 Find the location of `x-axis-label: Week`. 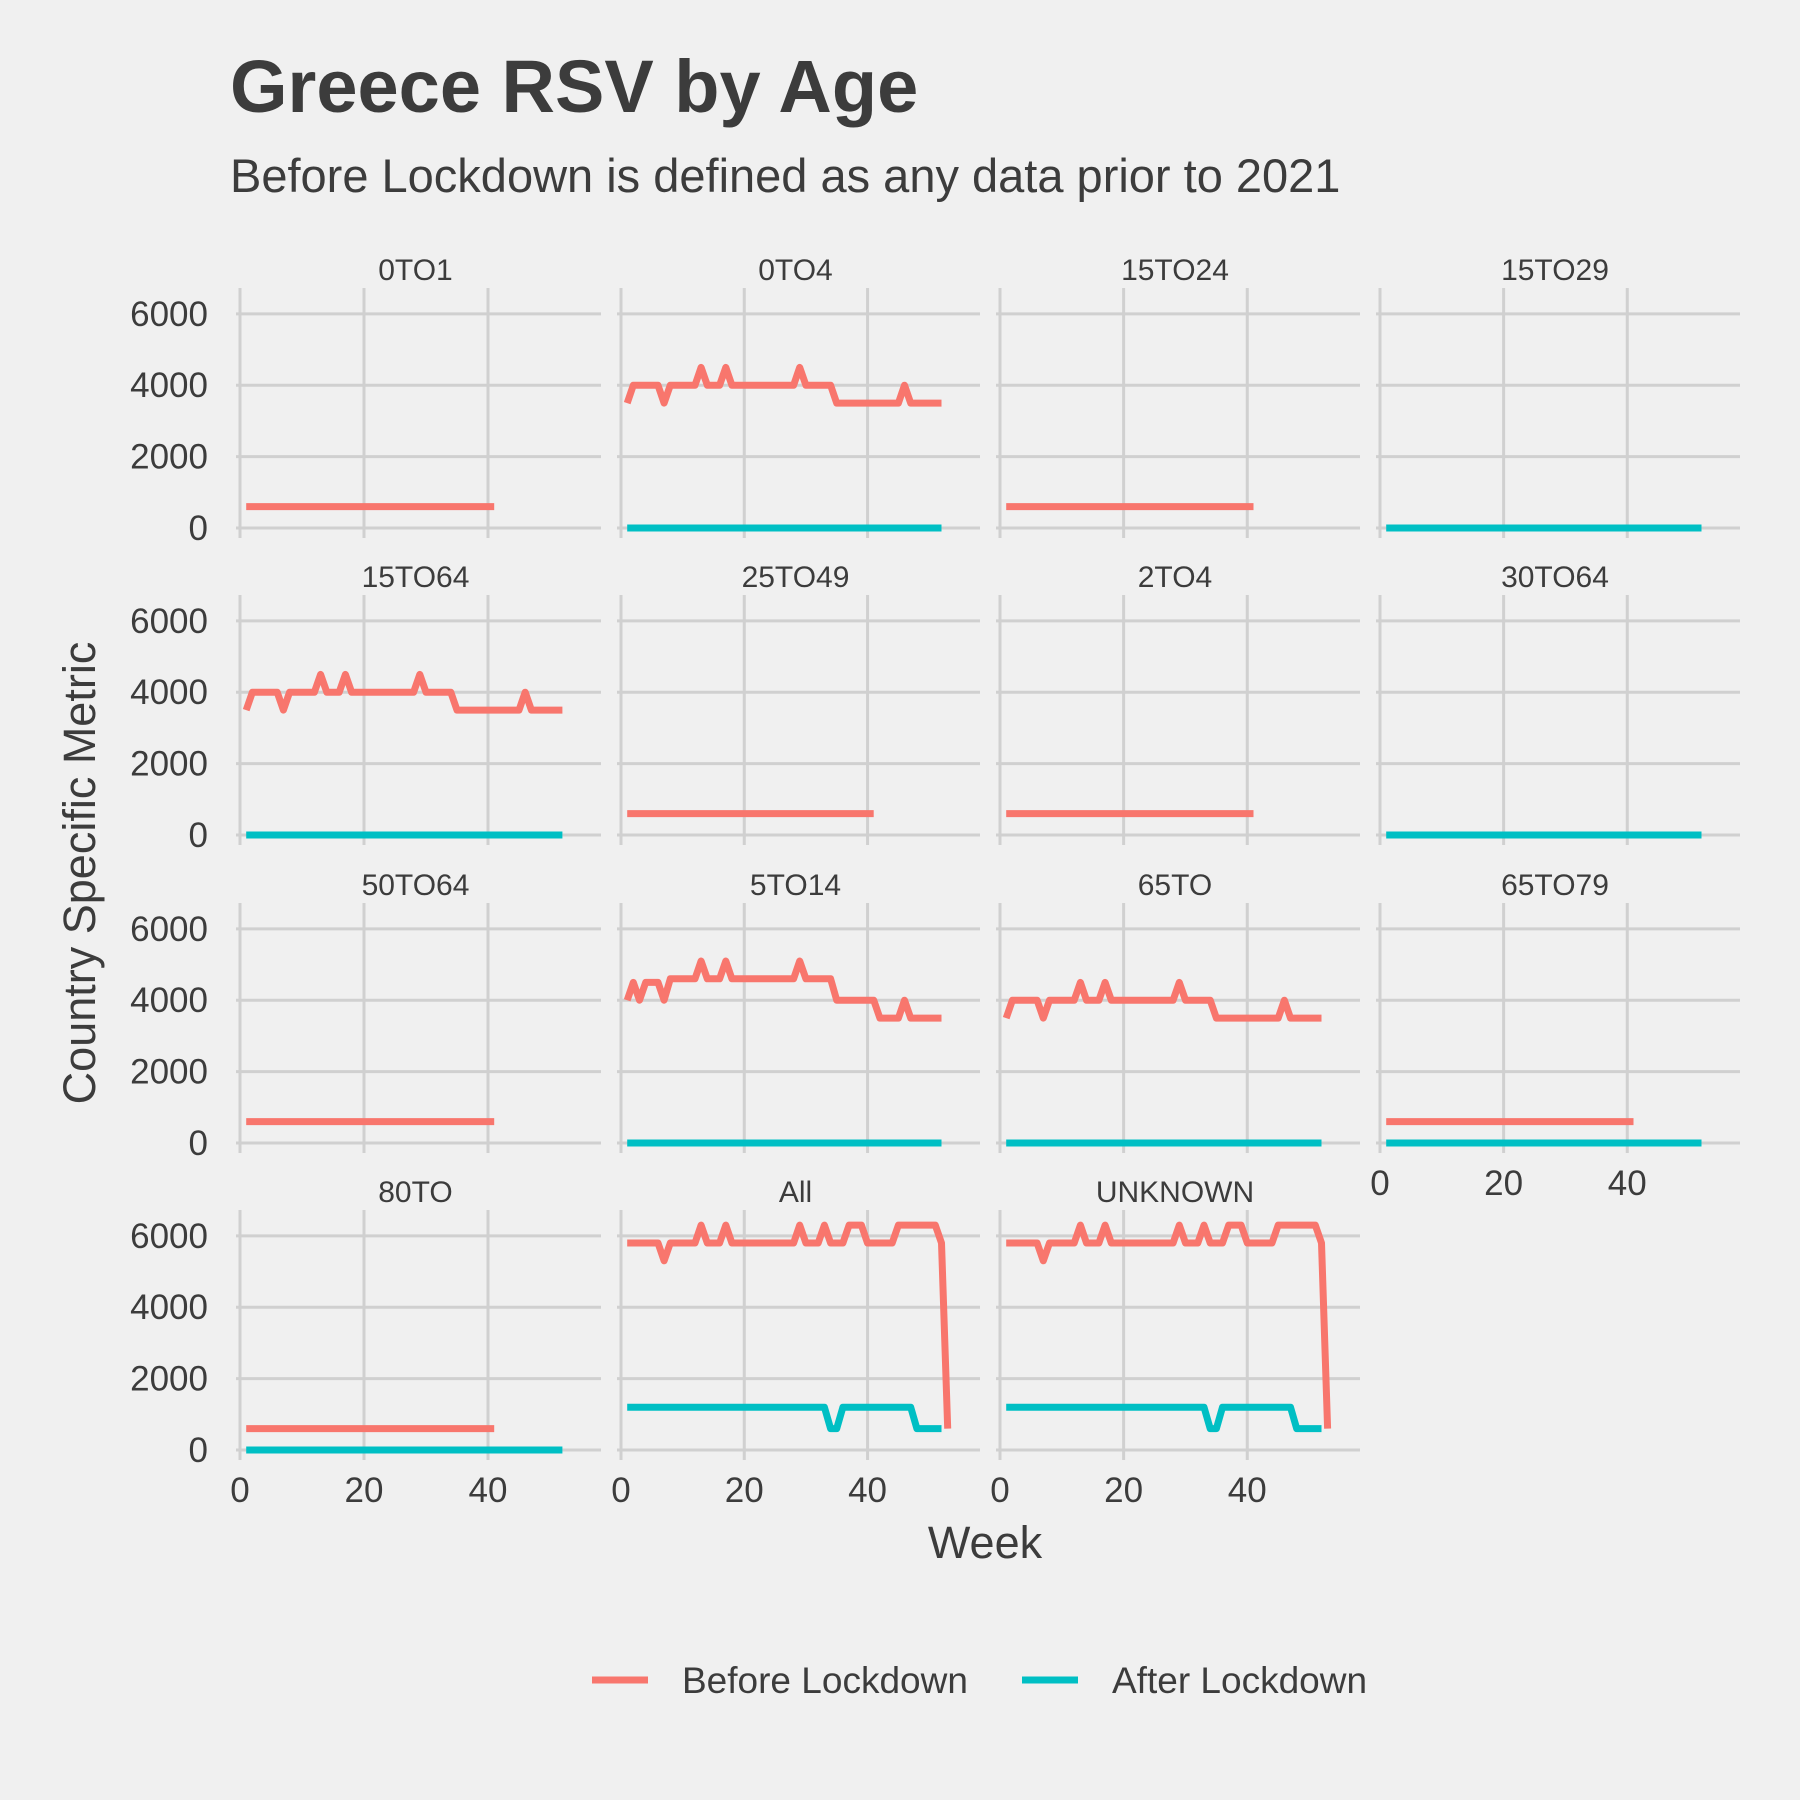

x-axis-label: Week is located at coordinates (985, 1542).